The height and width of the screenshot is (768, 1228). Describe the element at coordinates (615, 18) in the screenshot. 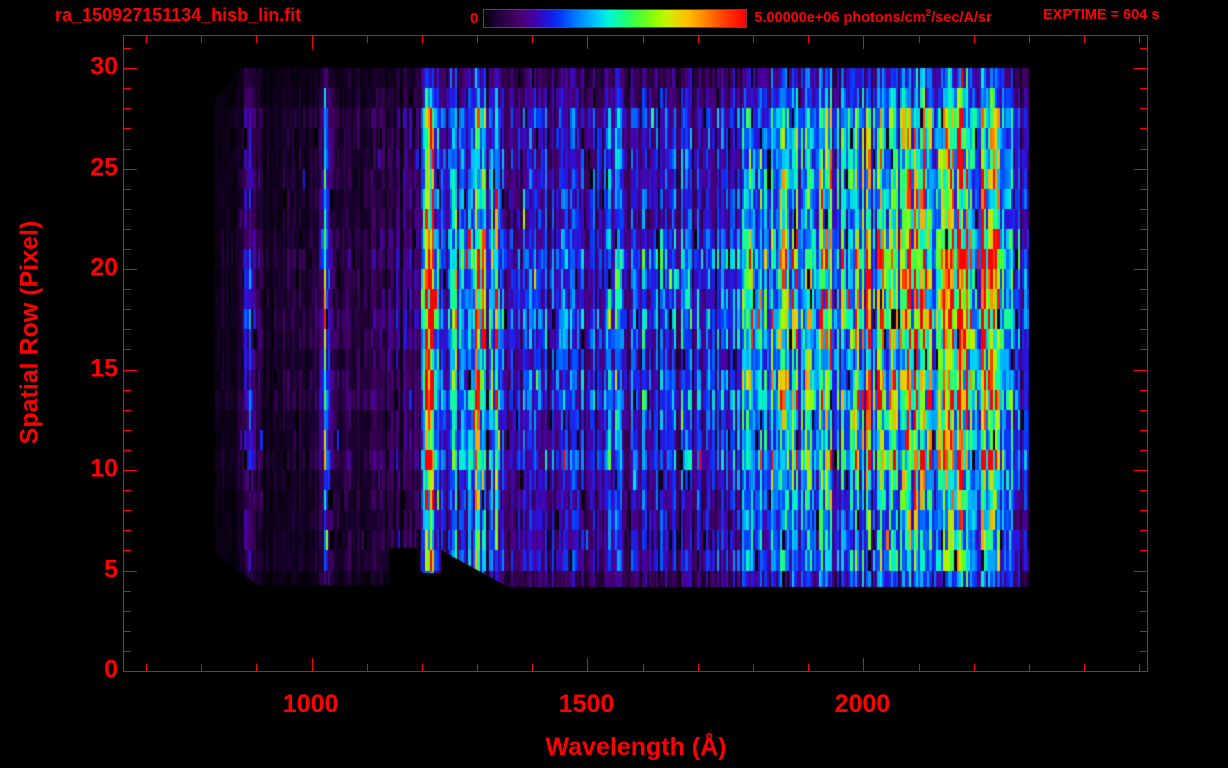

I see `colorbar-gradient` at that location.